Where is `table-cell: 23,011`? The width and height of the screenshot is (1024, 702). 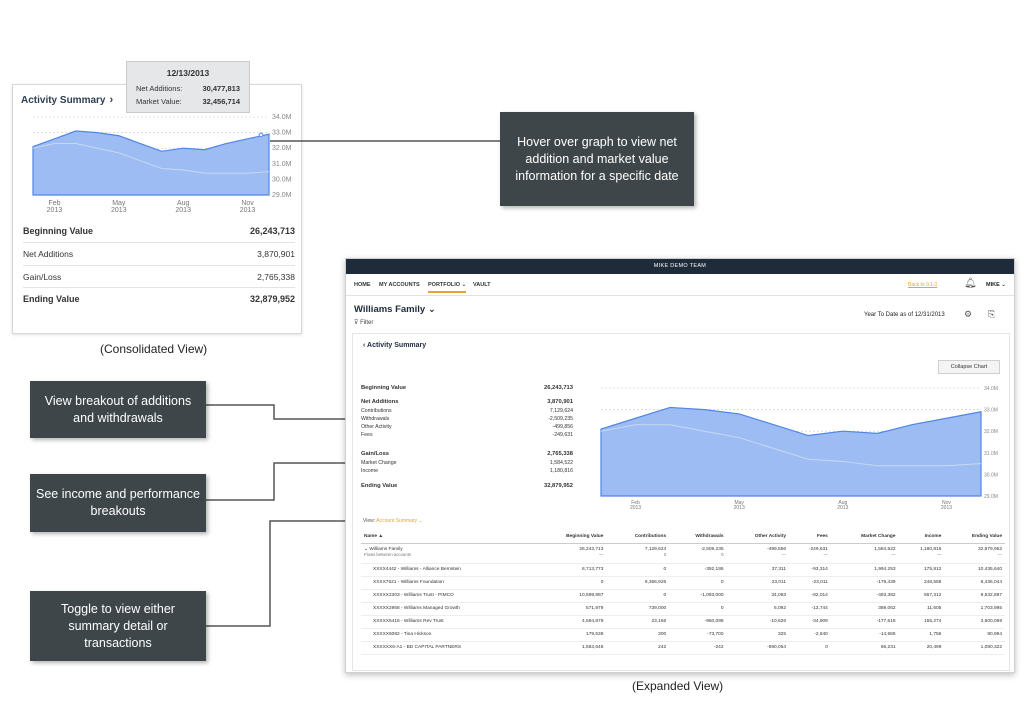
table-cell: 23,011 is located at coordinates (758, 583).